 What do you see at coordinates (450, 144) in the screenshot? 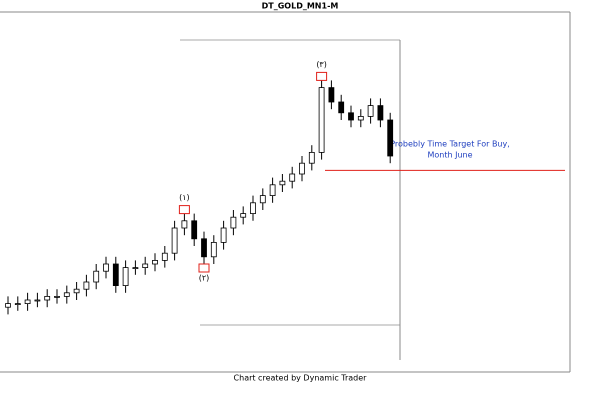
I see `annotation: Probebly Time Target For Buy,` at bounding box center [450, 144].